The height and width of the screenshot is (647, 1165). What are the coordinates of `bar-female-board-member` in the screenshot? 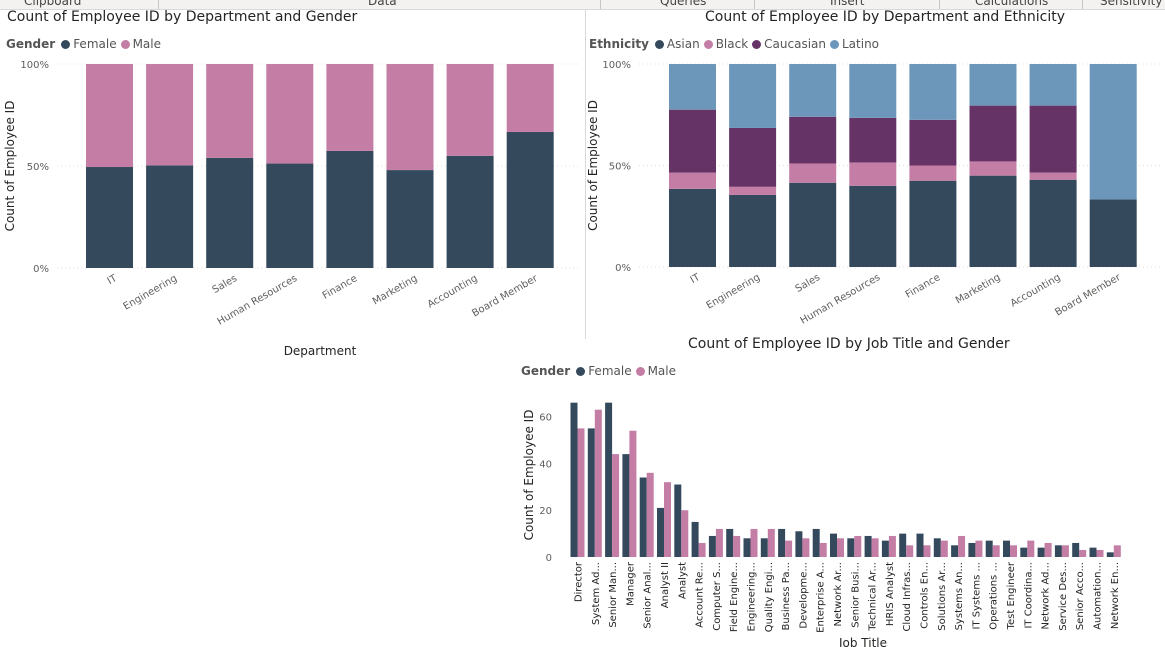 It's located at (530, 199).